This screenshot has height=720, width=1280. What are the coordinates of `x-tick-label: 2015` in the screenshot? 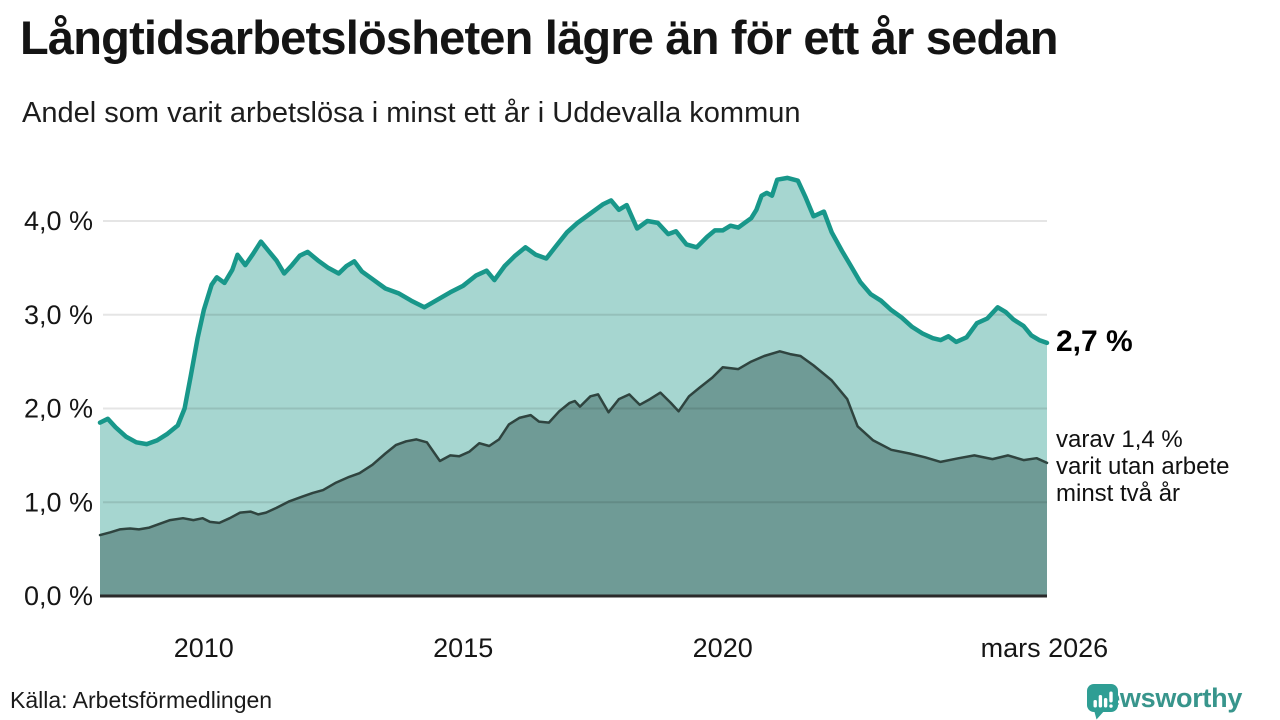 It's located at (463, 648).